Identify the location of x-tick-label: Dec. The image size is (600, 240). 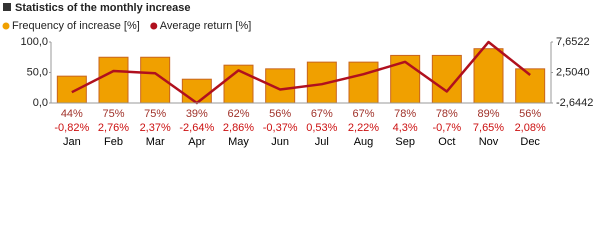
(530, 142).